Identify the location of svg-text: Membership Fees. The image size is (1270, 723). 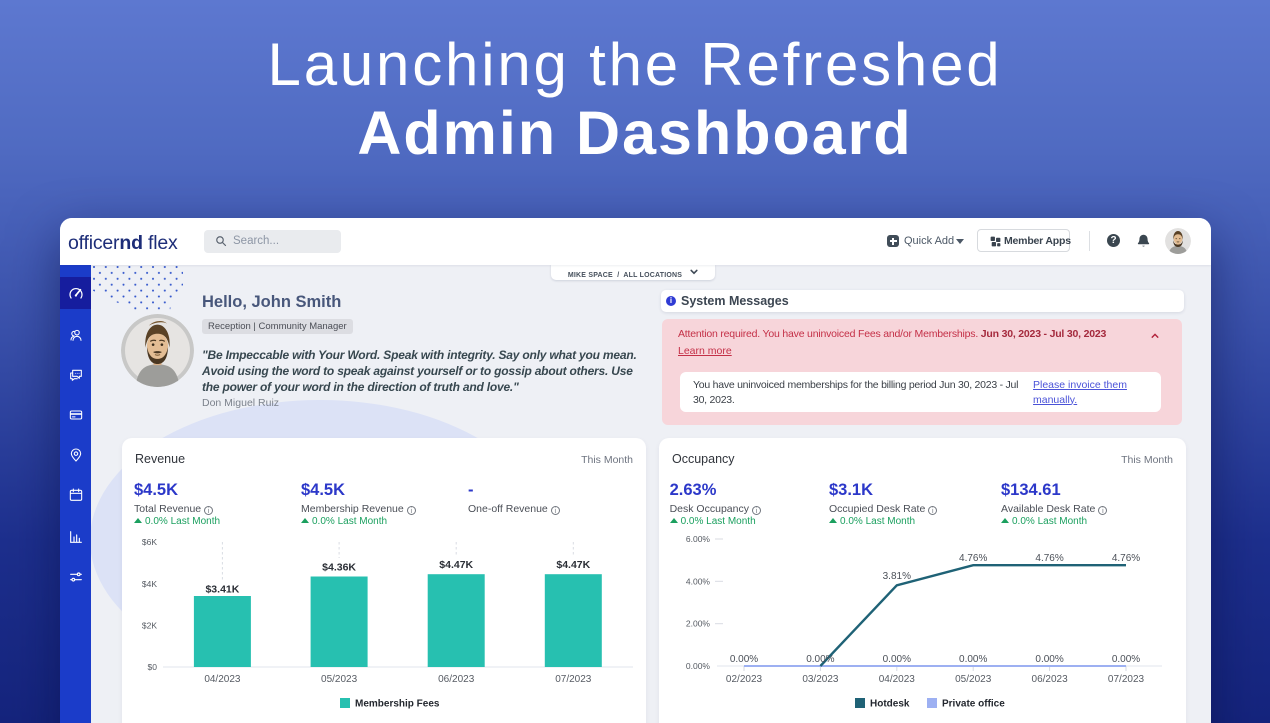
(397, 704).